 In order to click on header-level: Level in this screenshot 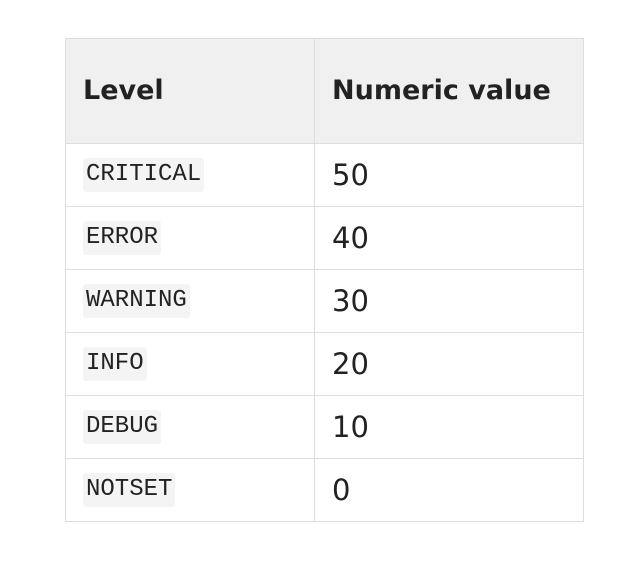, I will do `click(190, 91)`.